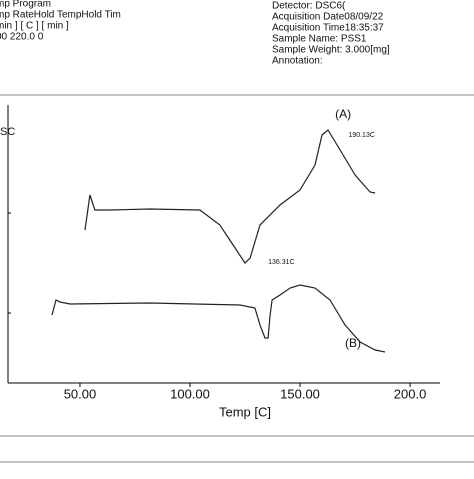 The width and height of the screenshot is (474, 479). Describe the element at coordinates (60, 15) in the screenshot. I see `header-text: mp RateHold TempHold Tim` at that location.